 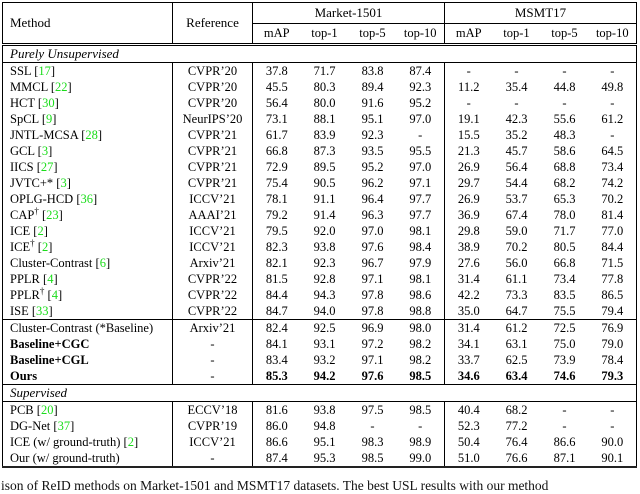 What do you see at coordinates (516, 215) in the screenshot?
I see `metric-value: 67.4` at bounding box center [516, 215].